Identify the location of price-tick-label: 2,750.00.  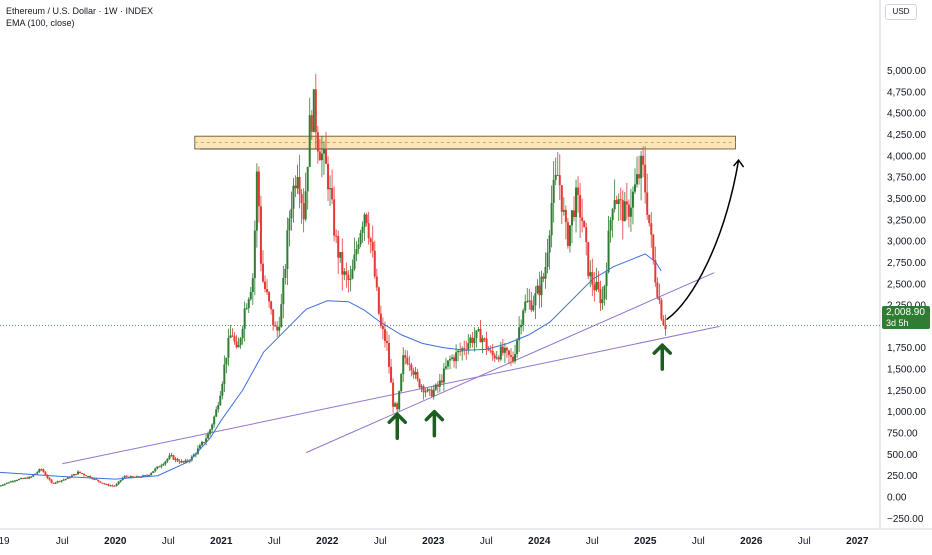
(906, 263).